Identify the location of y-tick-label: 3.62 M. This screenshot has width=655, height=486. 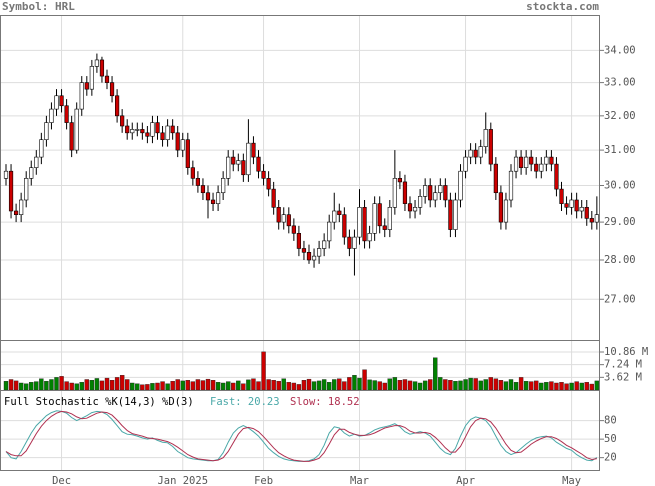
(623, 377).